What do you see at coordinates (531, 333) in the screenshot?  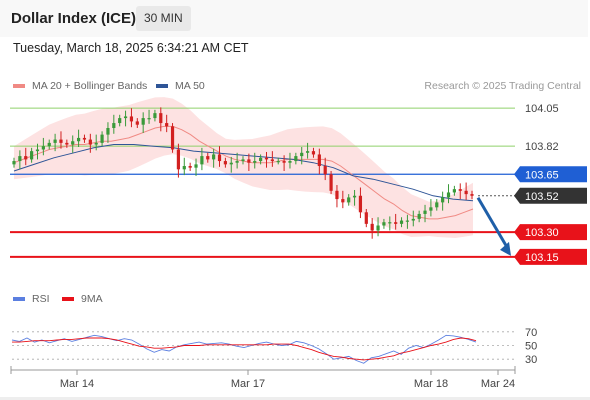 I see `rsi-tick-label-70: 70` at bounding box center [531, 333].